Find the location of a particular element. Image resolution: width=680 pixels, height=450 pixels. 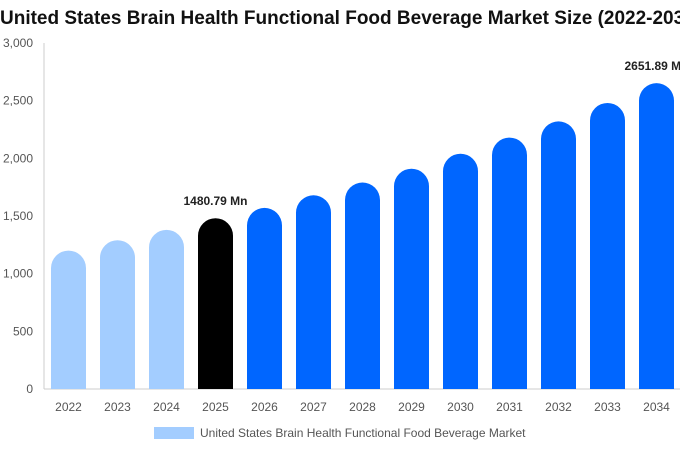

y-tick-label: 2,000 is located at coordinates (18, 158).